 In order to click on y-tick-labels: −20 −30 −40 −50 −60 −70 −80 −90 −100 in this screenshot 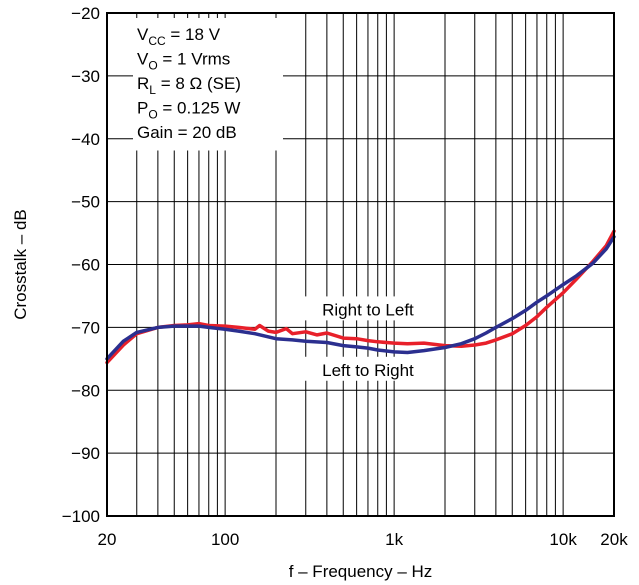, I will do `click(81, 265)`.